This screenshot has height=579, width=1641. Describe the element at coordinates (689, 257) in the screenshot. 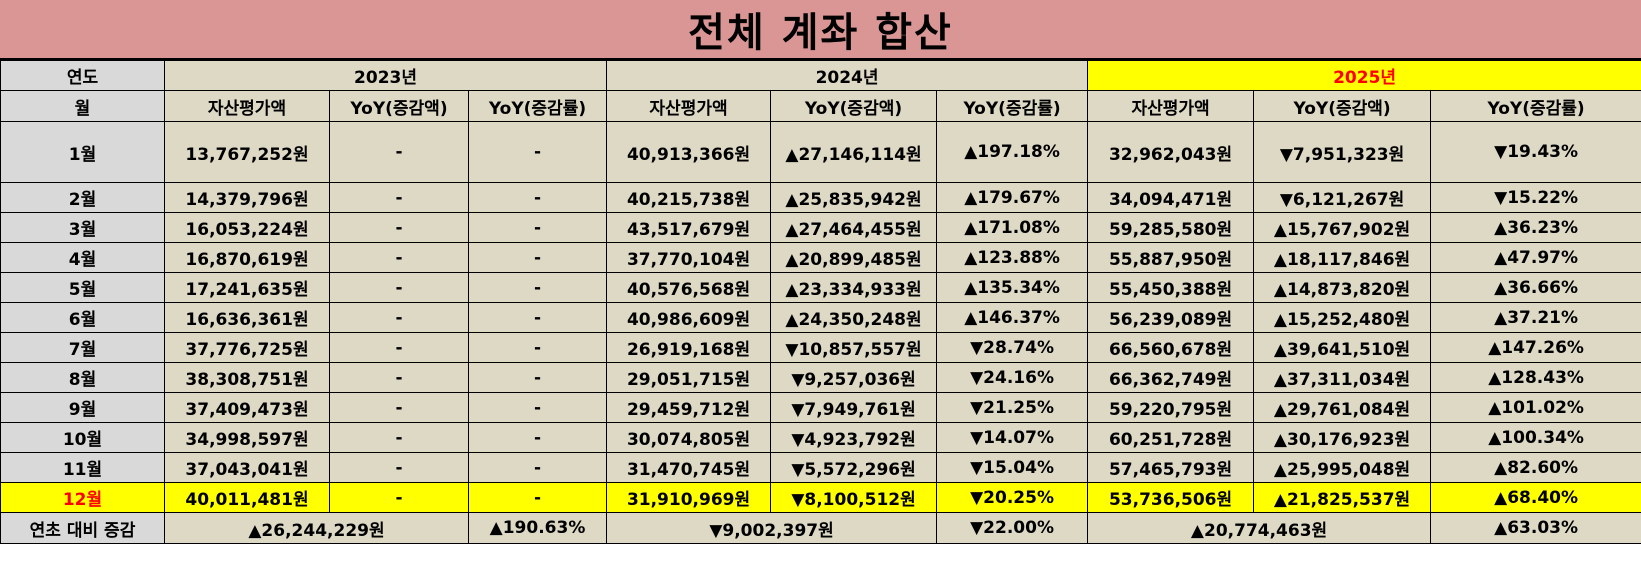

I see `value-2024-cell: 37,770,104원` at that location.